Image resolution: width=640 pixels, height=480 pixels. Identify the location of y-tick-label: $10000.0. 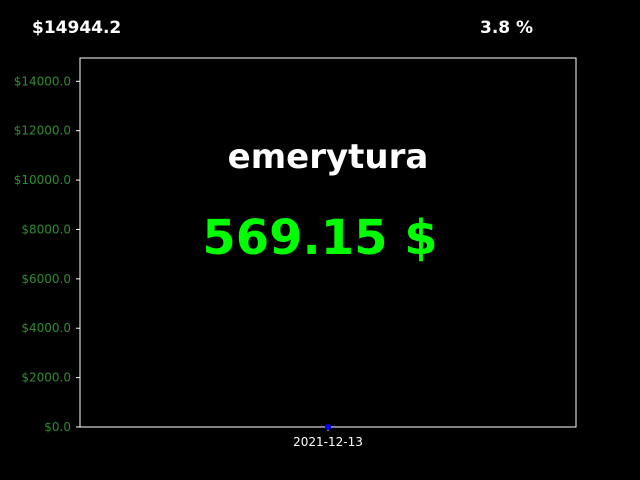
(42, 180).